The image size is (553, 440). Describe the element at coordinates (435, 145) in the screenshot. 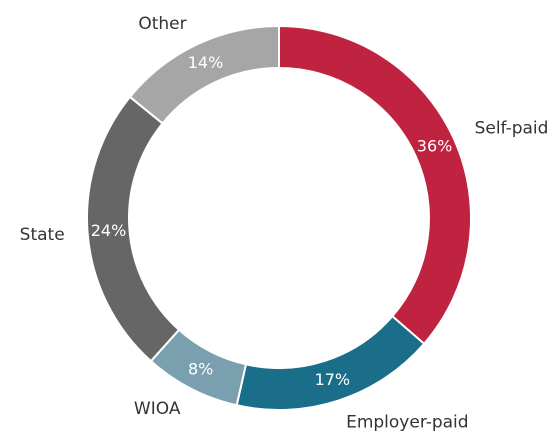

I see `value-label: 36%` at that location.